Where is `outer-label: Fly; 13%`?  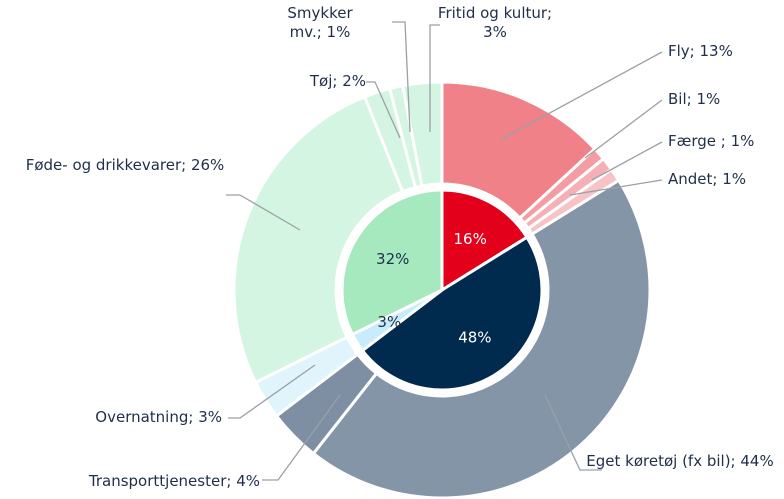 outer-label: Fly; 13% is located at coordinates (700, 51).